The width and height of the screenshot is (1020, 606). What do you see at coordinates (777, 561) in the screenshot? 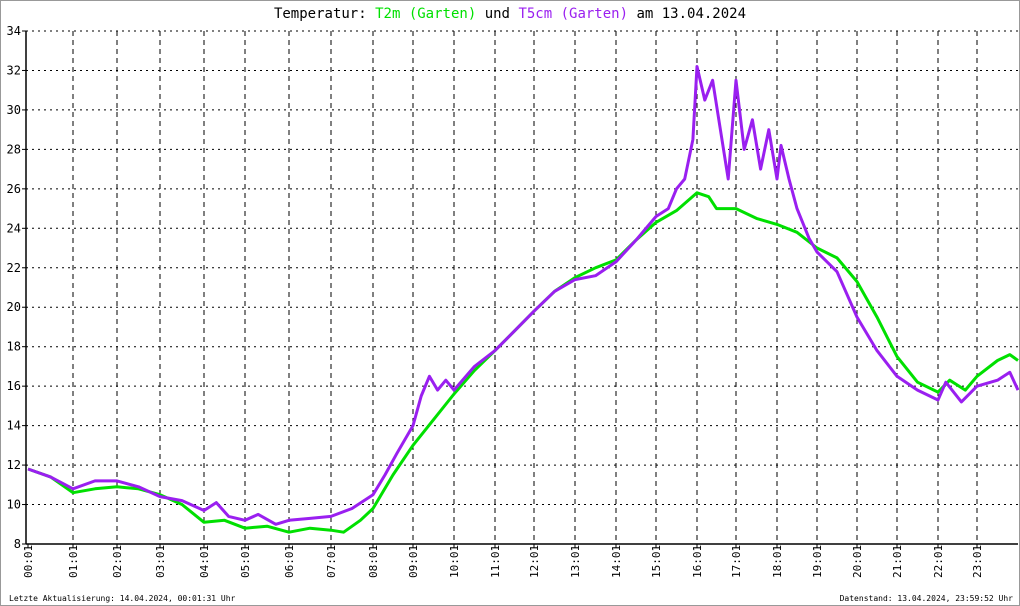
I see `x-tick-label: 18:01` at bounding box center [777, 561].